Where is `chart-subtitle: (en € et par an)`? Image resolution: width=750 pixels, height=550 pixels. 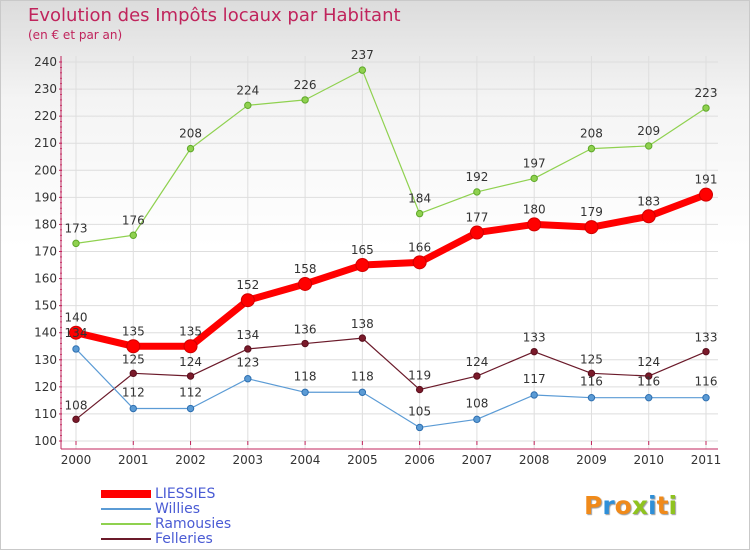
chart-subtitle: (en € et par an) is located at coordinates (75, 35).